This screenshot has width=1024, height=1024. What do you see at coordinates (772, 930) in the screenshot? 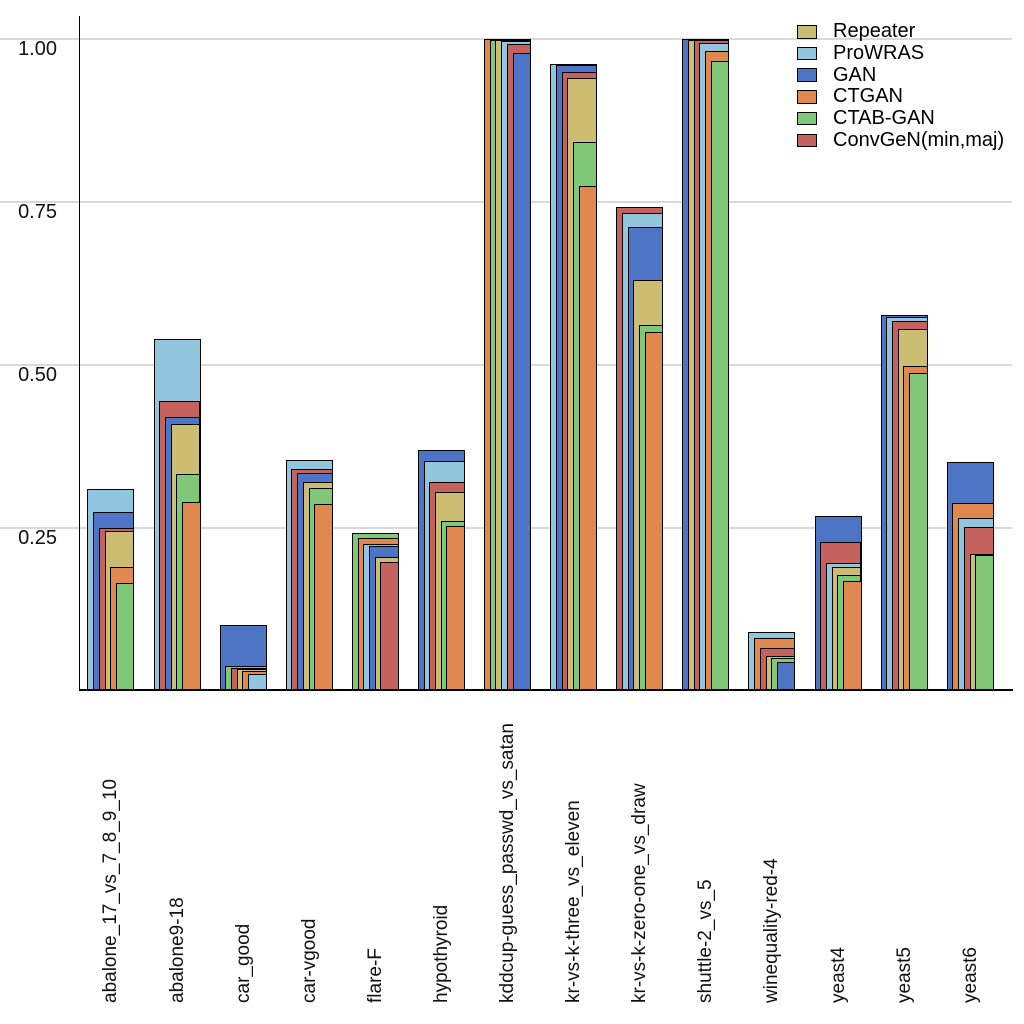
I see `x-axis-label: winequality-red-4` at bounding box center [772, 930].